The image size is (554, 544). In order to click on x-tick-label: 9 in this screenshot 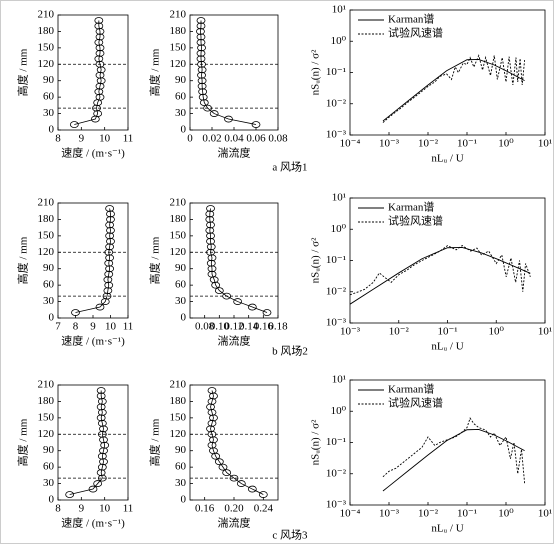, I will do `click(82, 509)`.